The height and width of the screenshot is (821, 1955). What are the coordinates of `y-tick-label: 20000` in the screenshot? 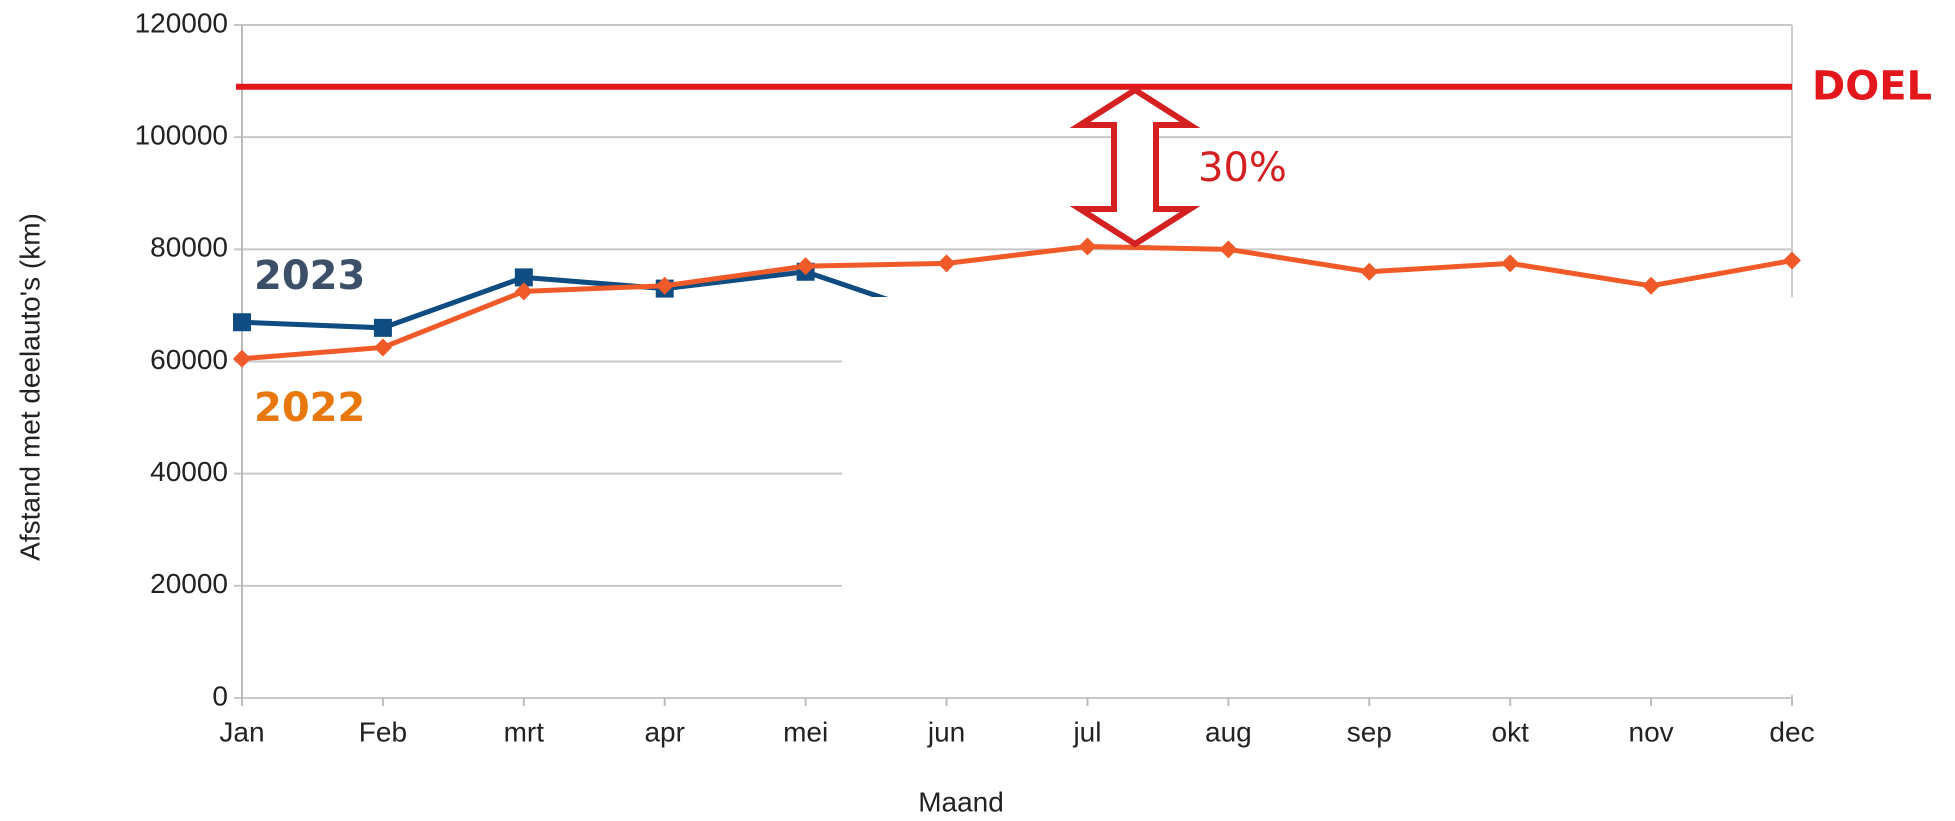 It's located at (189, 583).